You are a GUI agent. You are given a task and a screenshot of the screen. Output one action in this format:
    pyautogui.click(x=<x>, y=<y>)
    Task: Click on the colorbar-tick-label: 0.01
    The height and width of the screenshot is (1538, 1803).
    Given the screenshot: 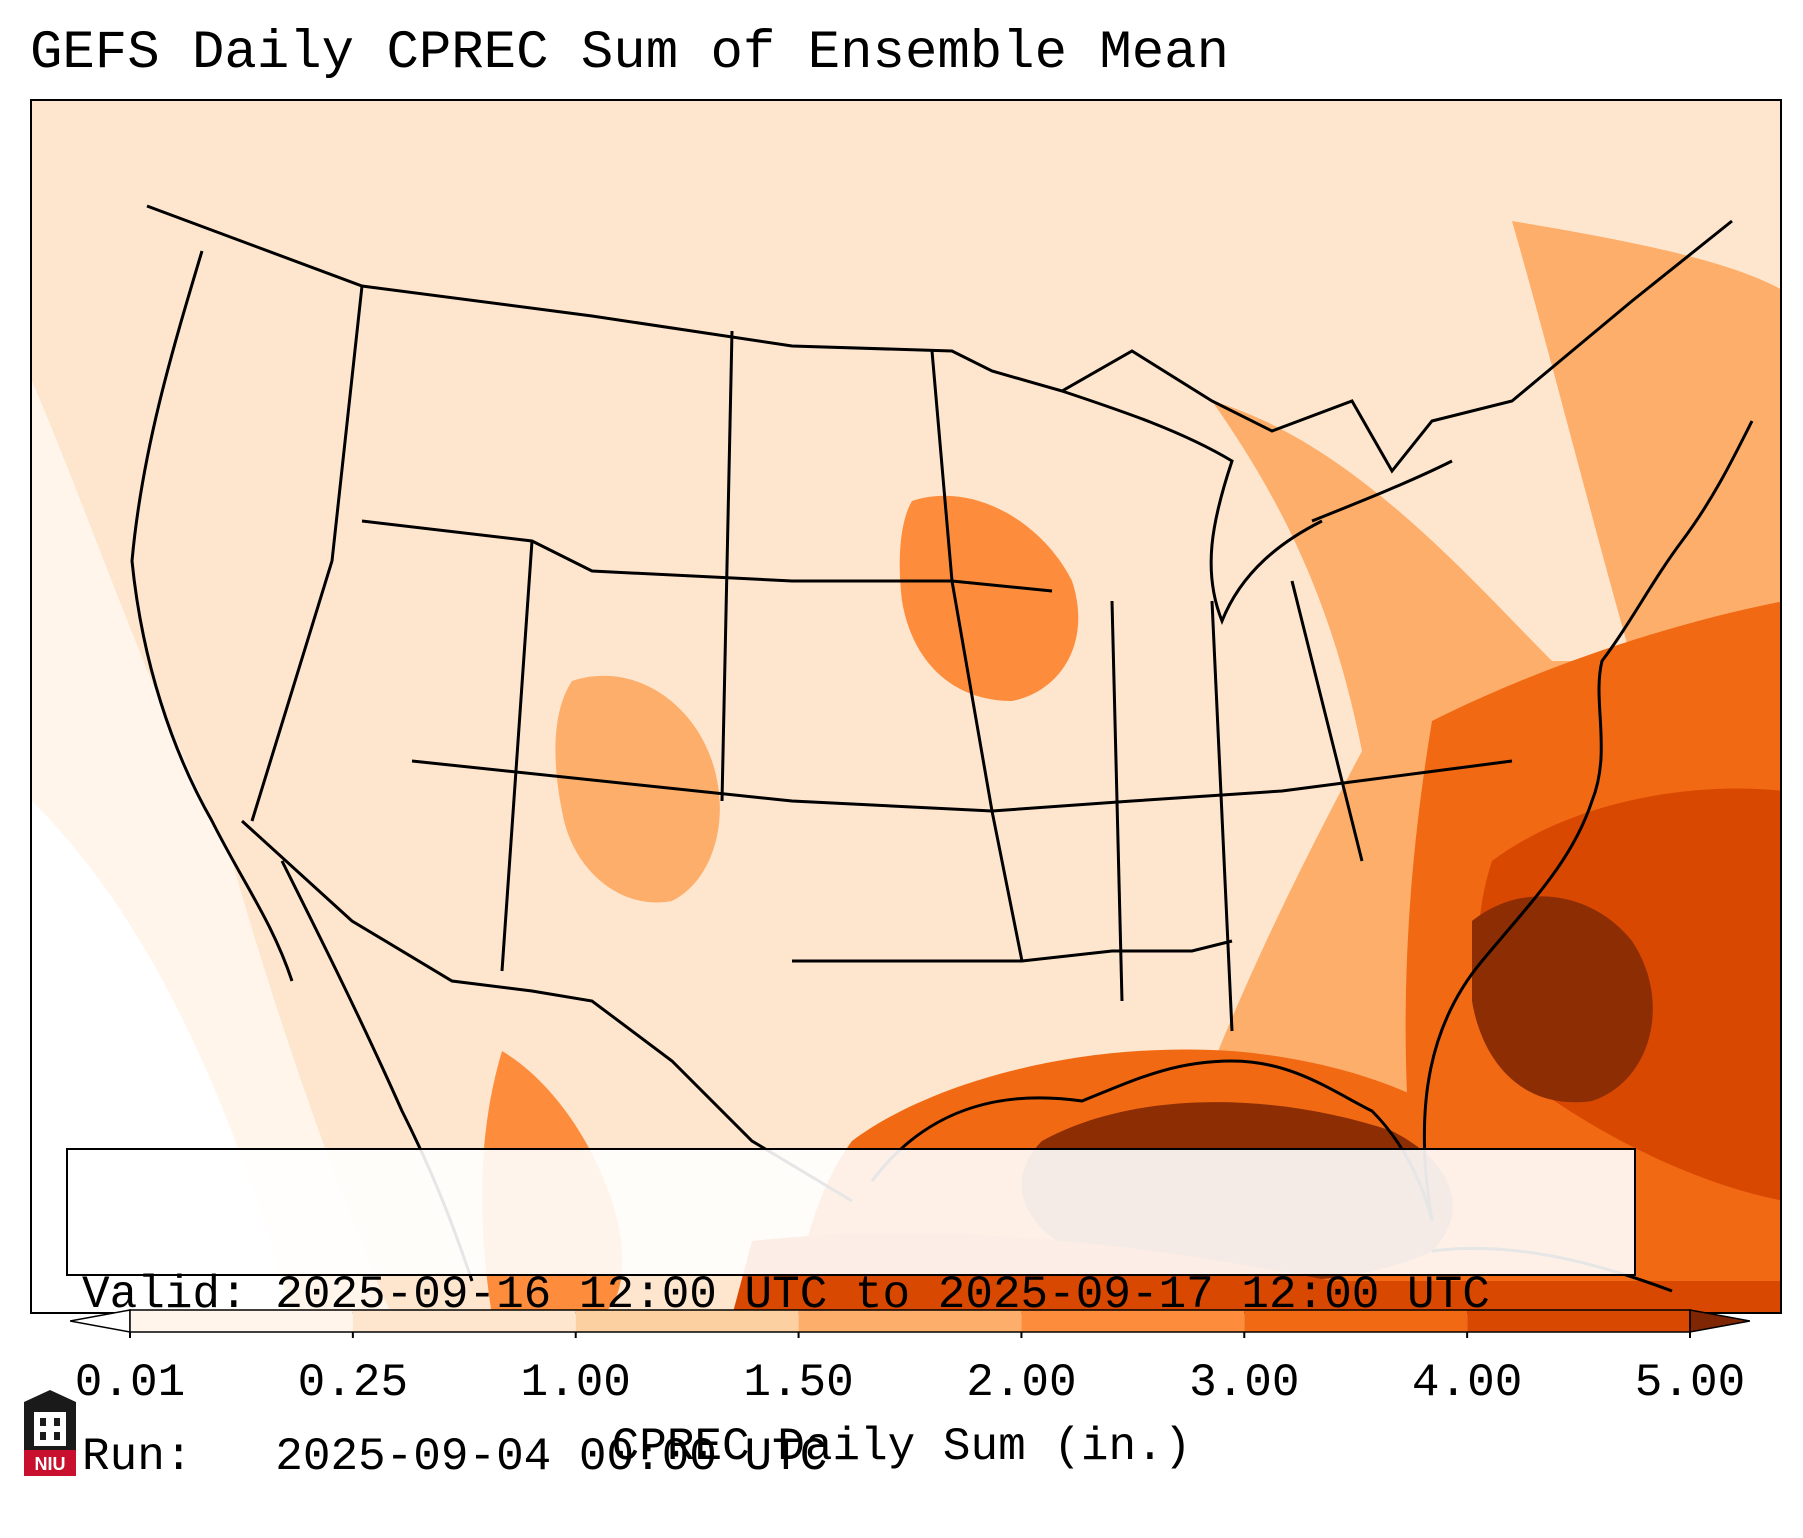 What is the action you would take?
    pyautogui.click(x=130, y=1383)
    